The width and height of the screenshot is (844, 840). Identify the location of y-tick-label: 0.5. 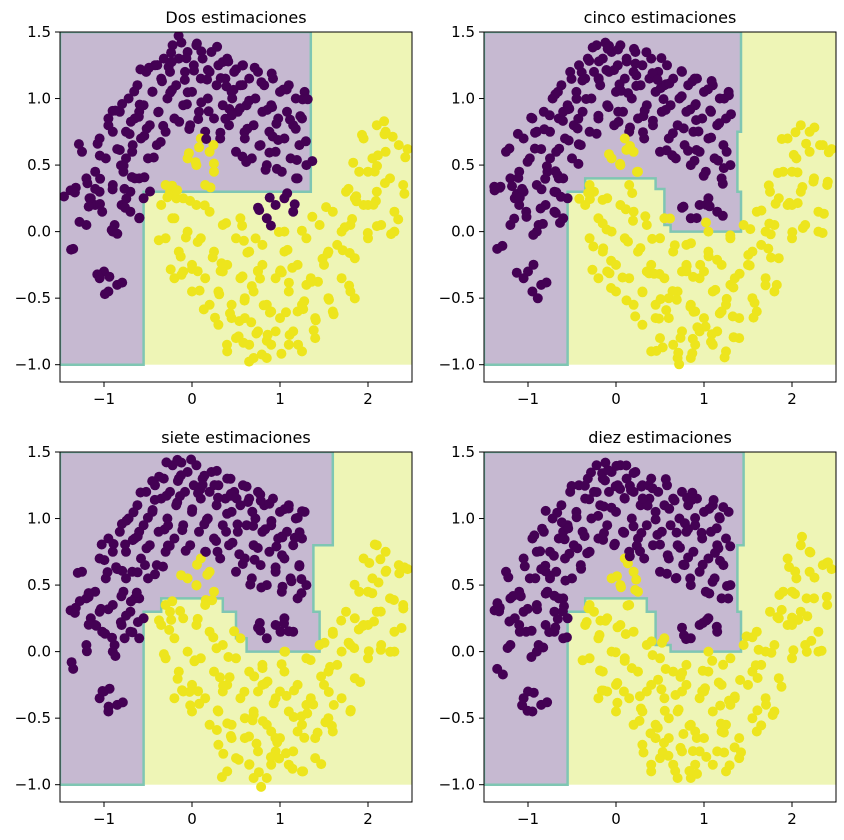
(463, 165).